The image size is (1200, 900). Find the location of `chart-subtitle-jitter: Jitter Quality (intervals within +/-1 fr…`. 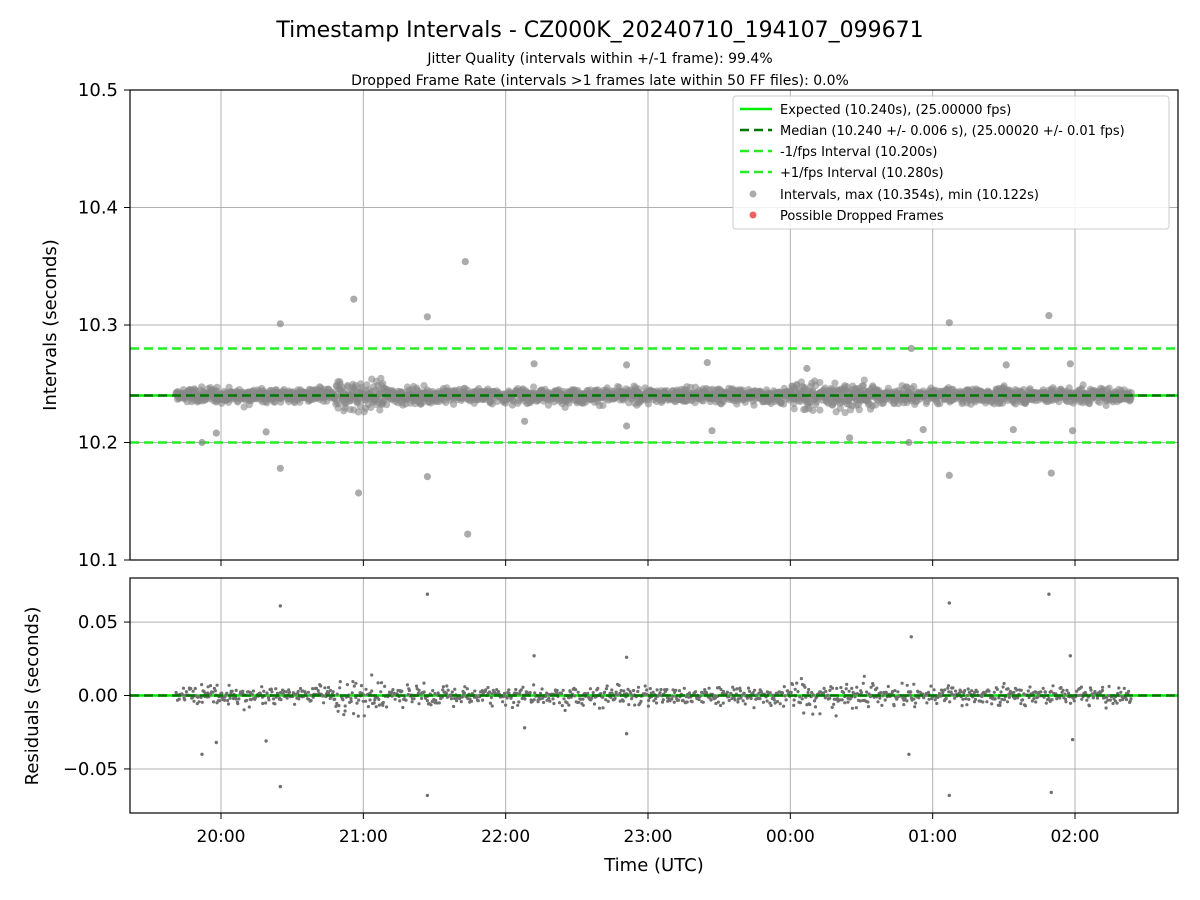

chart-subtitle-jitter: Jitter Quality (intervals within +/-1 fr… is located at coordinates (599, 59).